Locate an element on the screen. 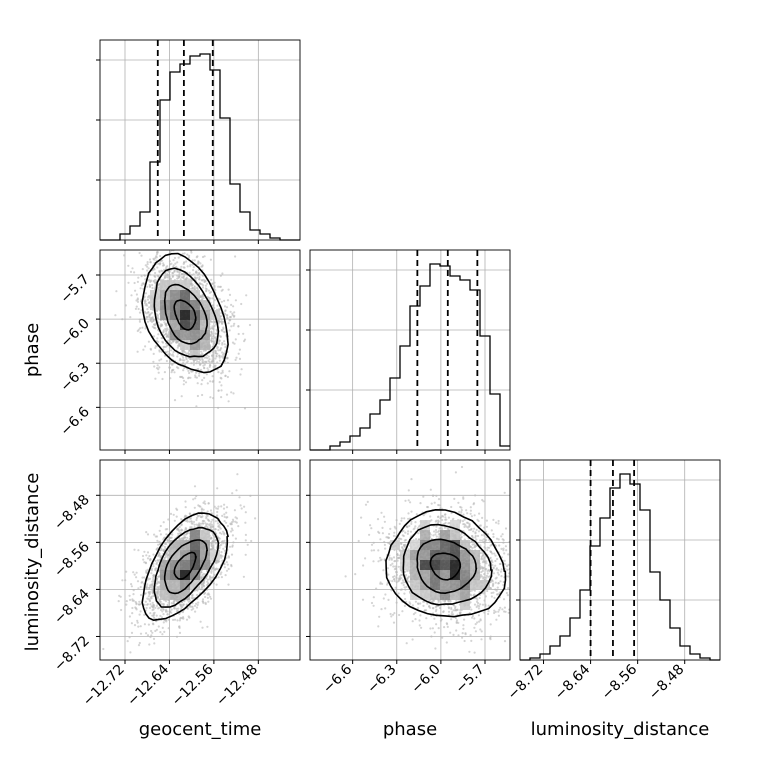 The image size is (760, 760). contour-line is located at coordinates (185, 315).